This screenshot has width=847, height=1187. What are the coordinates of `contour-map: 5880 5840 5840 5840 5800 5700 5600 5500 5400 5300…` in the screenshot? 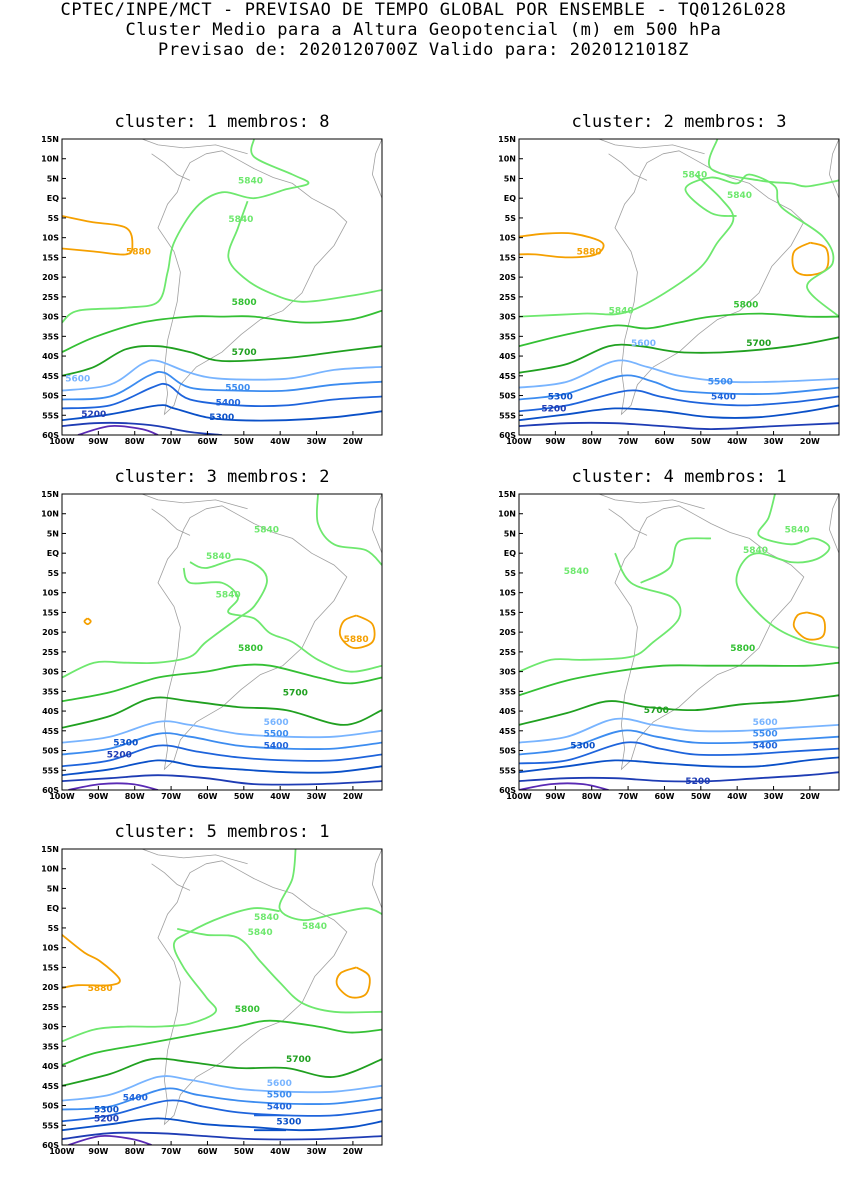 It's located at (669, 290).